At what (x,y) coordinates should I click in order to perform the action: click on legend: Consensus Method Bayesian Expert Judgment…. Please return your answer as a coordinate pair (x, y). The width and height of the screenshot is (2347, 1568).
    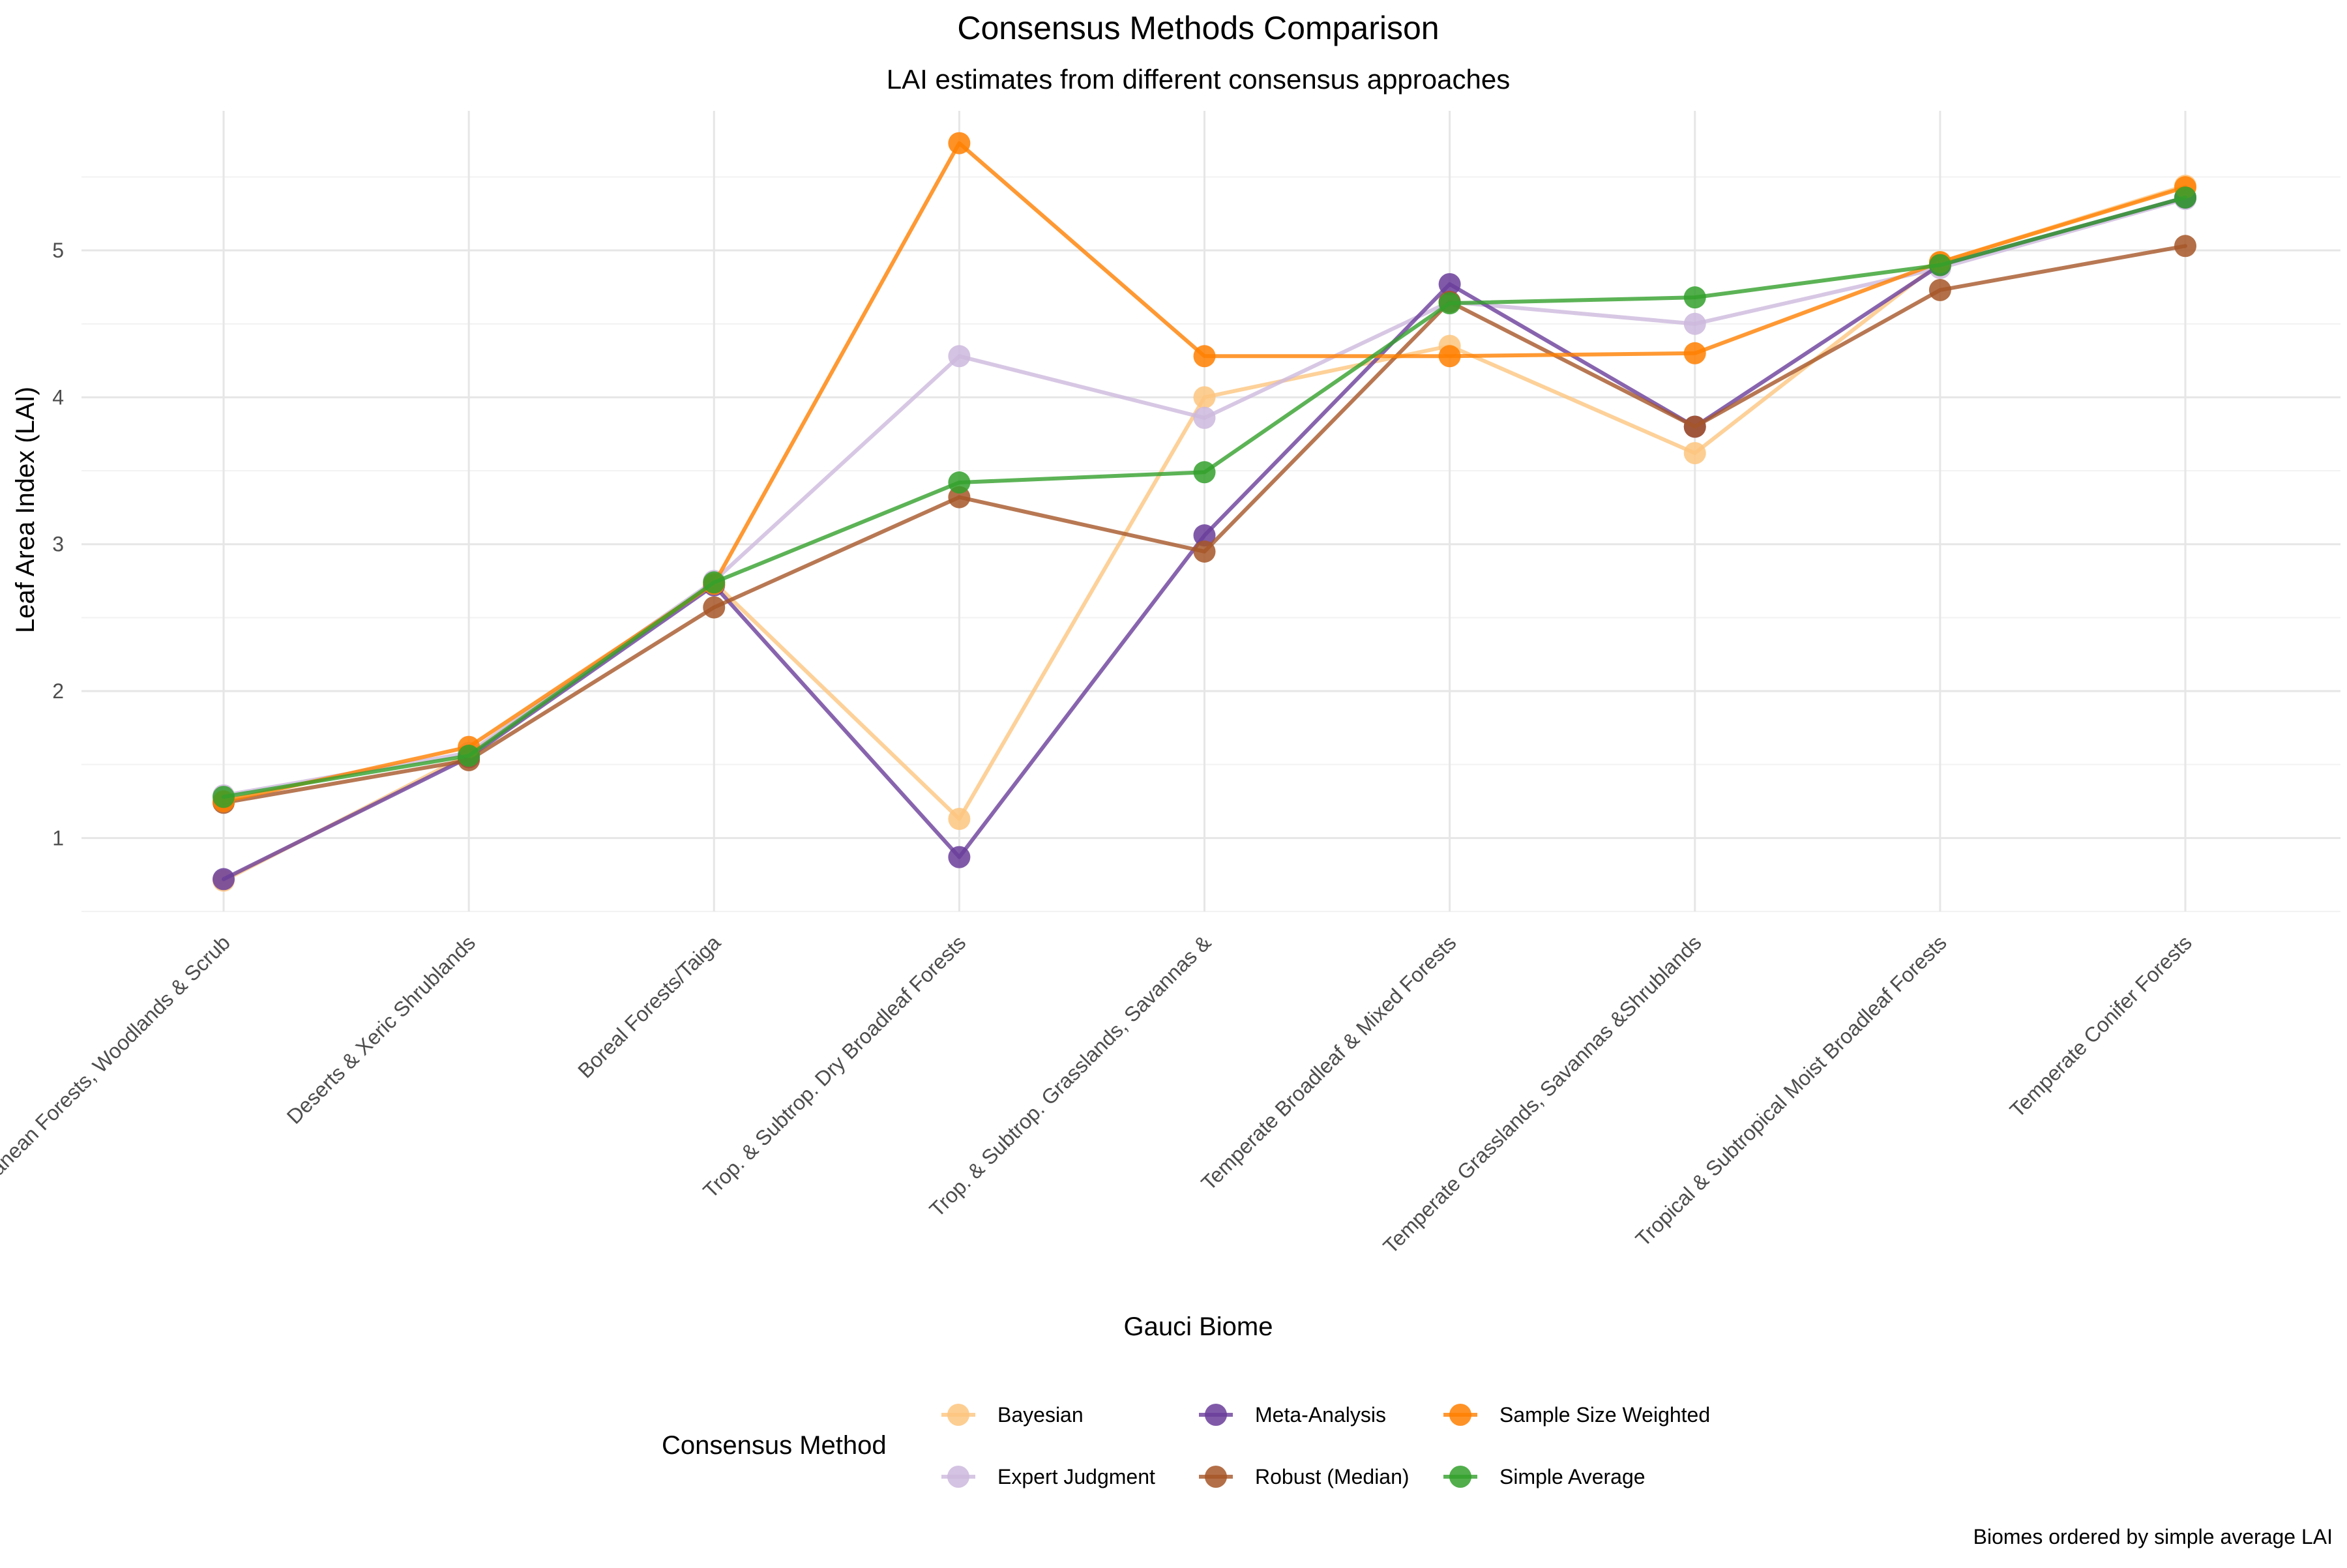
    Looking at the image, I should click on (1186, 1445).